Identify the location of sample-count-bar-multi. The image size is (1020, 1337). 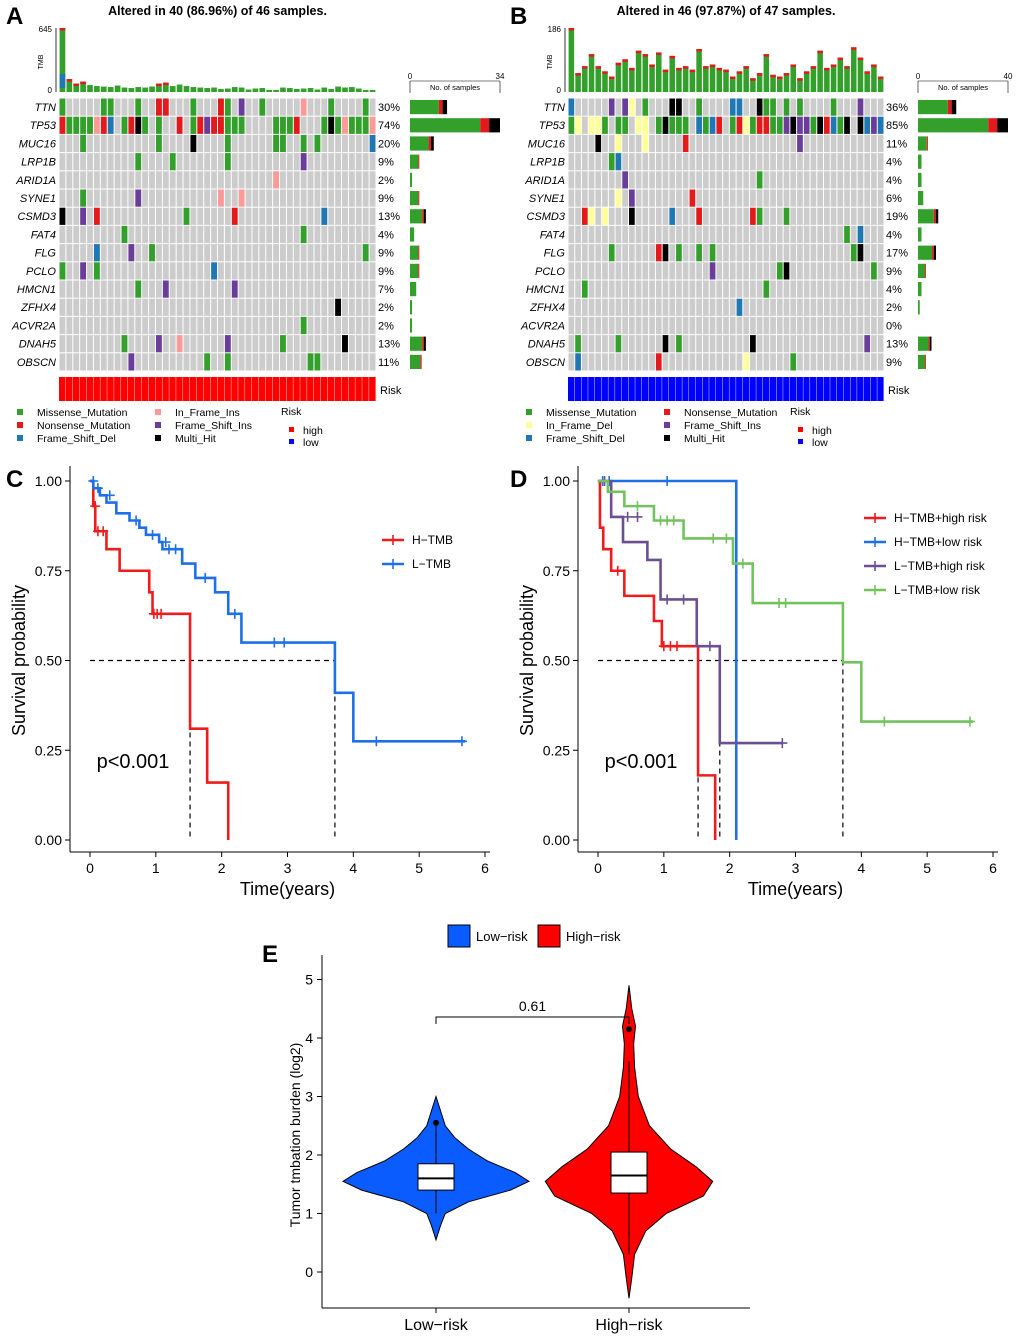
(954, 107).